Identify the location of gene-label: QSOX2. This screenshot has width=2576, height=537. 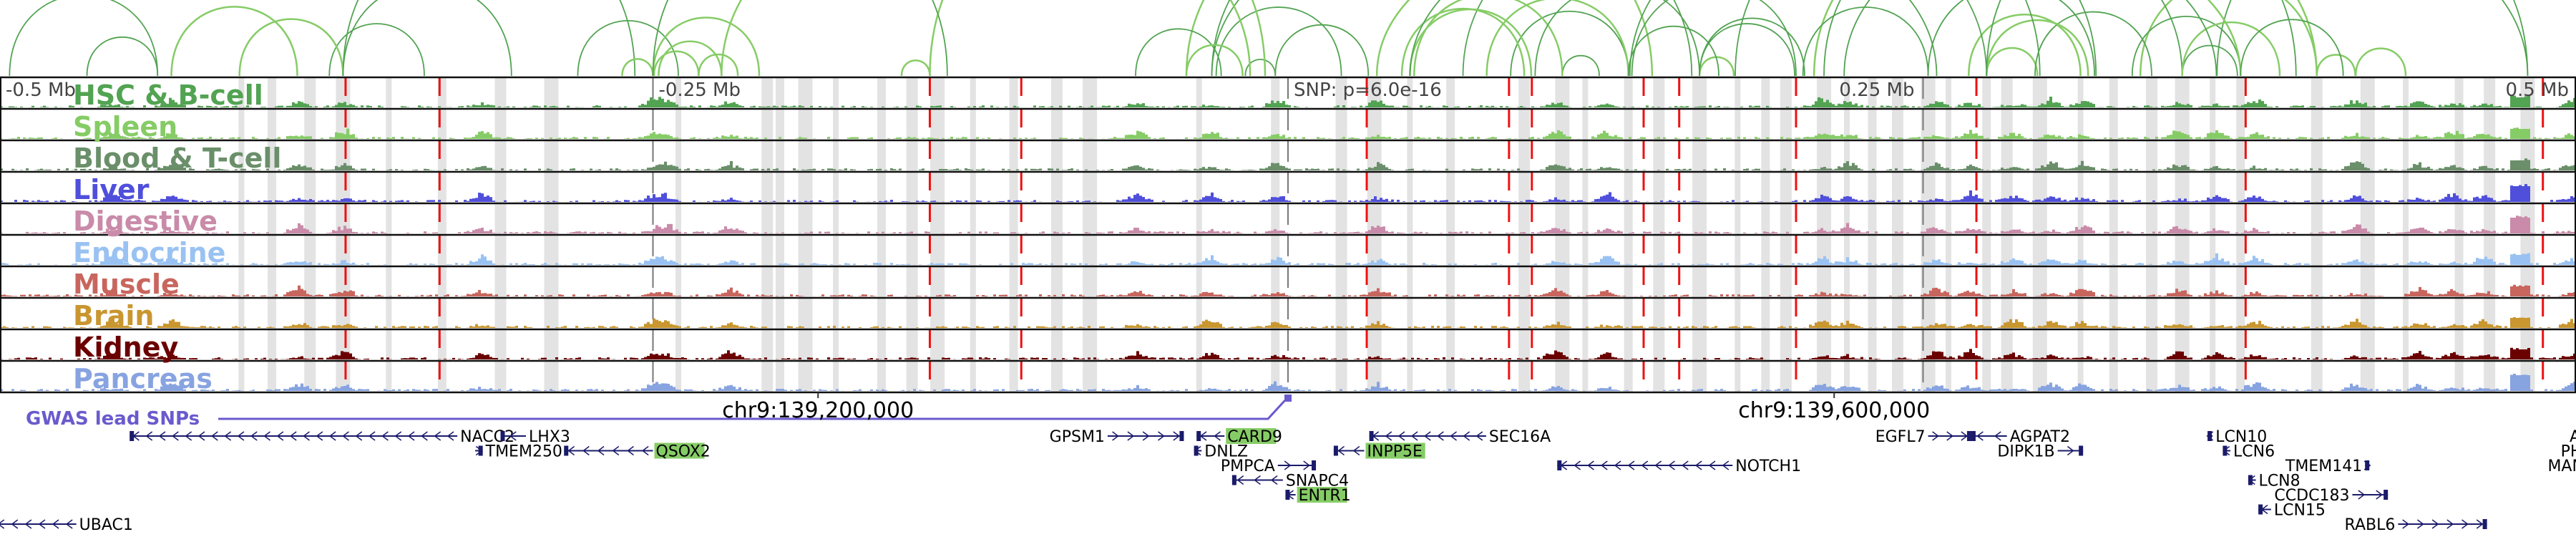
(683, 452).